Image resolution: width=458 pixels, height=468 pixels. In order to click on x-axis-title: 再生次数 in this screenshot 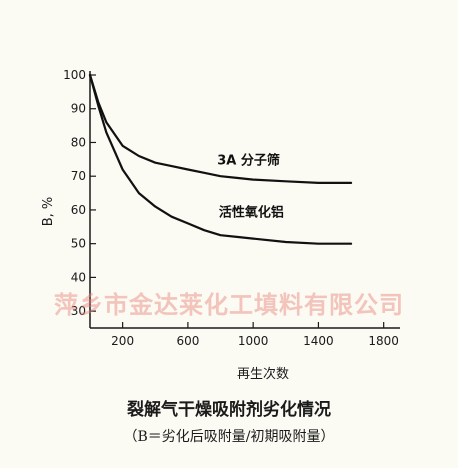, I will do `click(263, 374)`.